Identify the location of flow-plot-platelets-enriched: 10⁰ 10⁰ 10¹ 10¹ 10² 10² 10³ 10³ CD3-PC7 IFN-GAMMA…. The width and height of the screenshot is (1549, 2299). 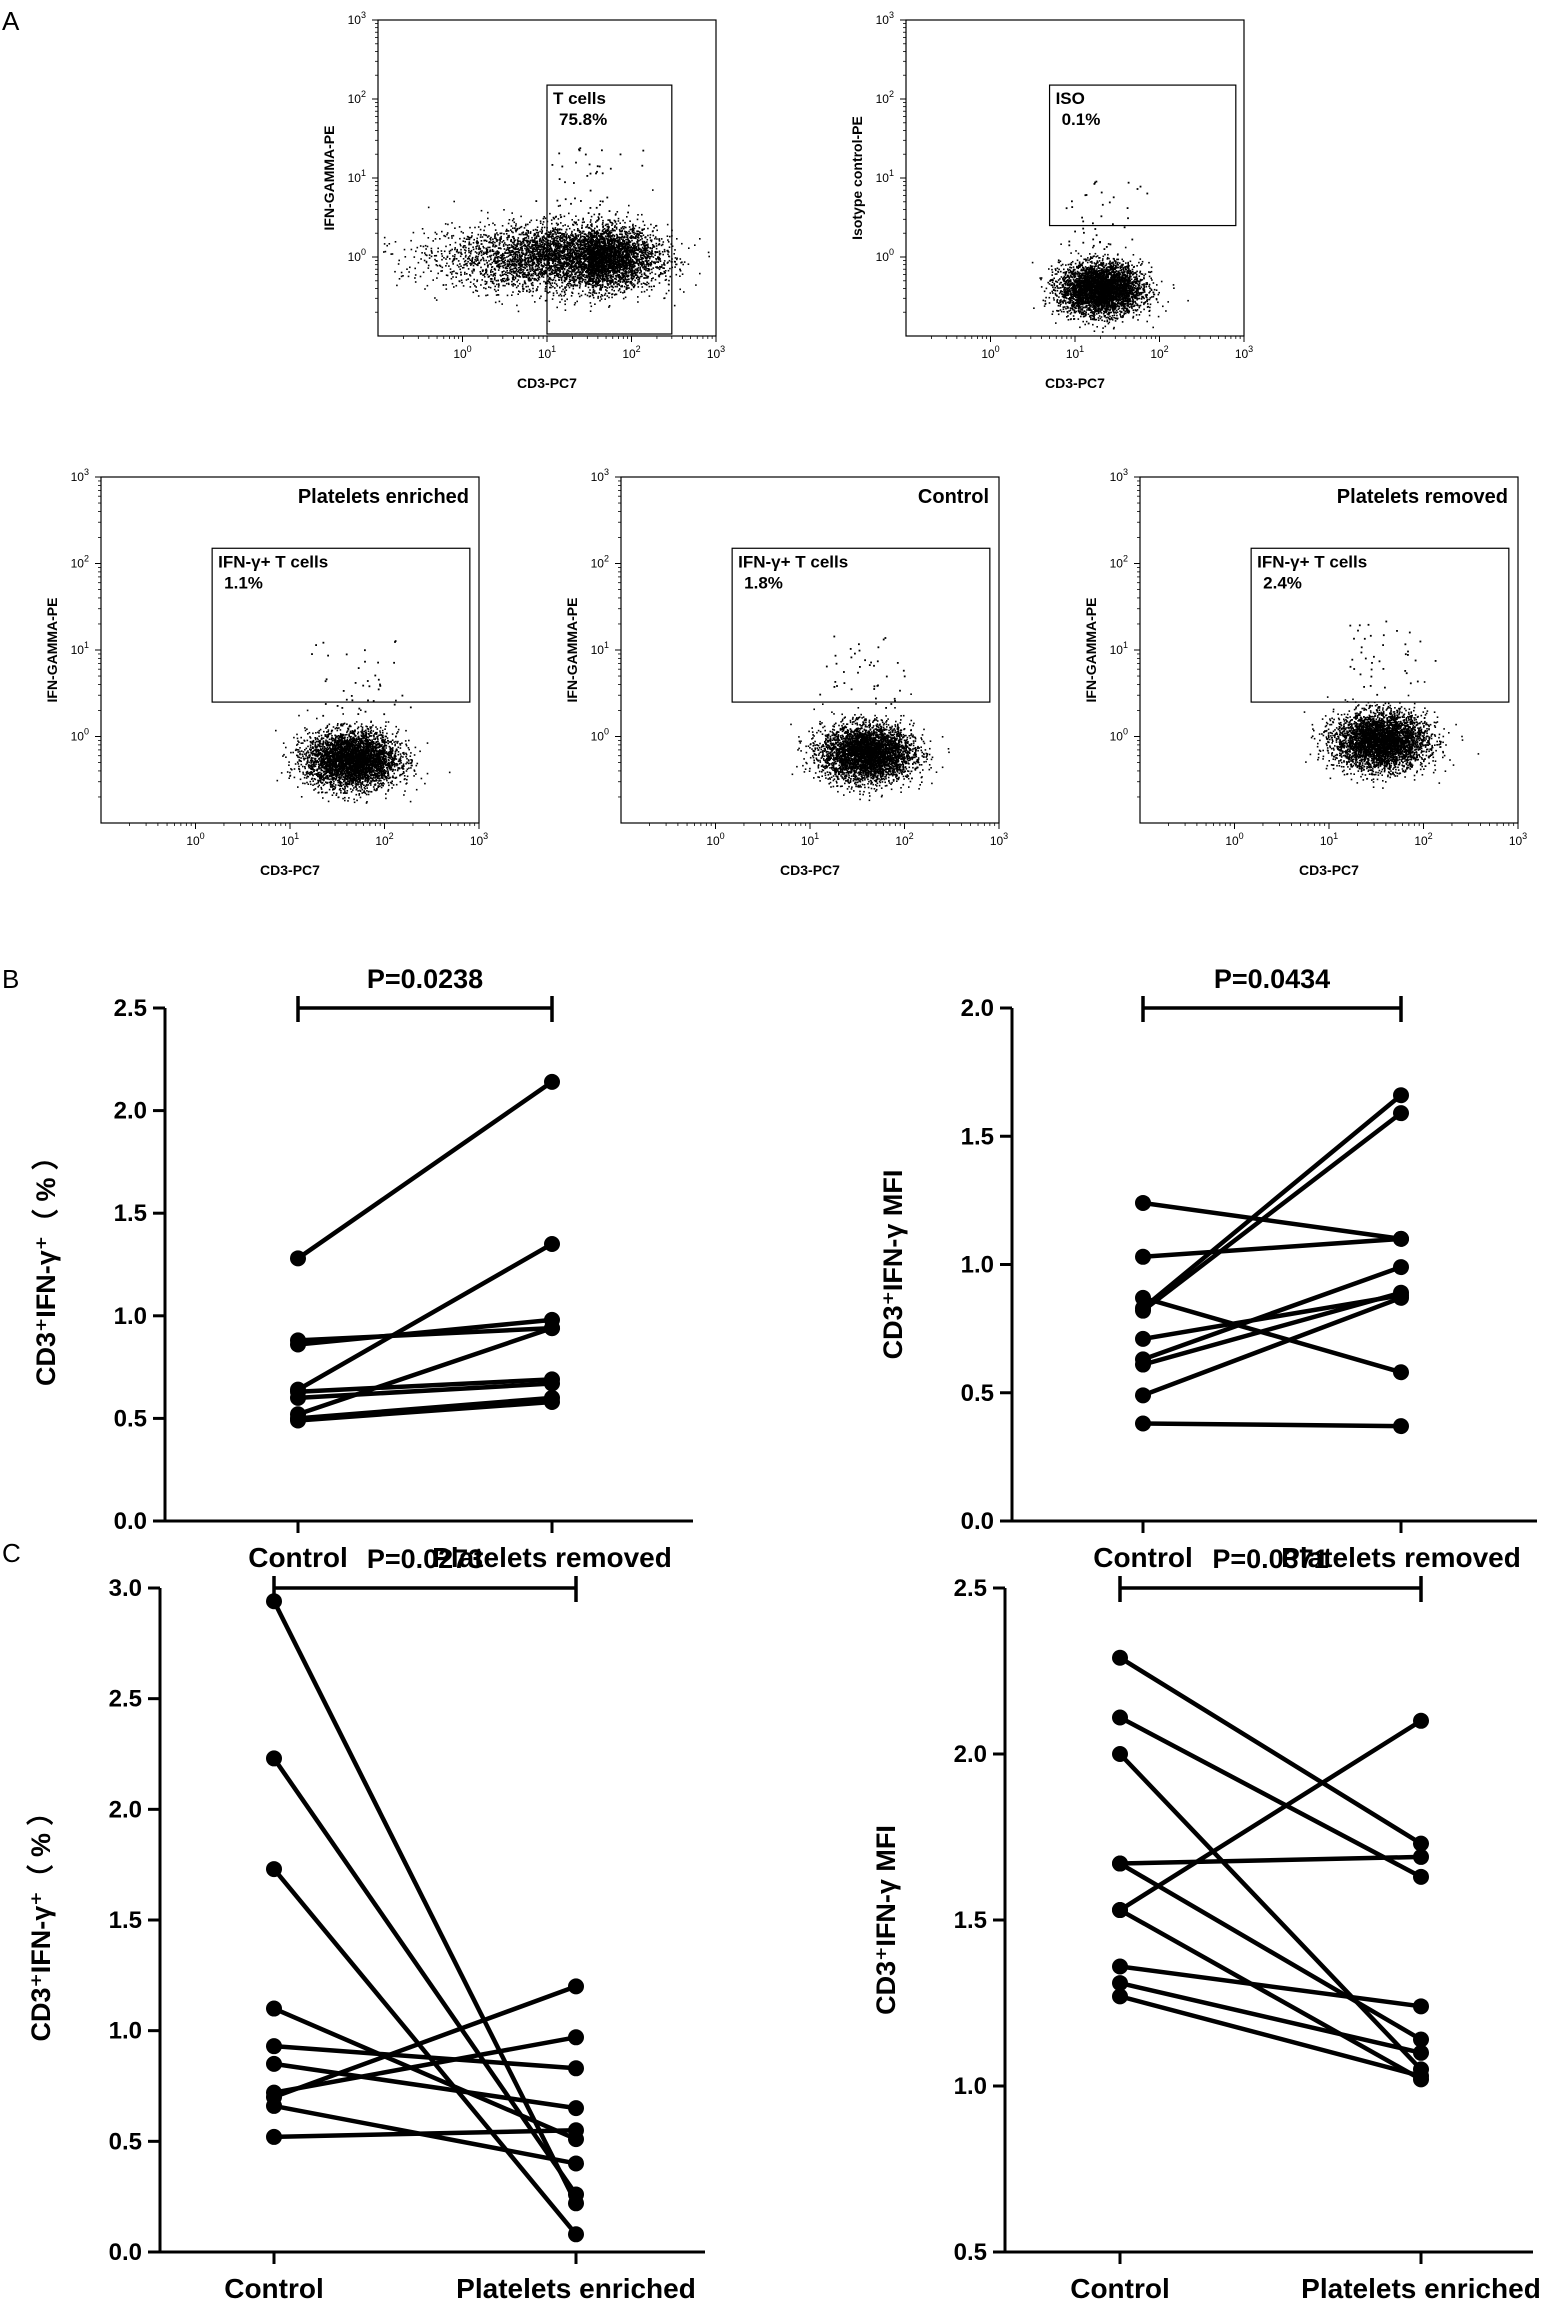
(266, 672).